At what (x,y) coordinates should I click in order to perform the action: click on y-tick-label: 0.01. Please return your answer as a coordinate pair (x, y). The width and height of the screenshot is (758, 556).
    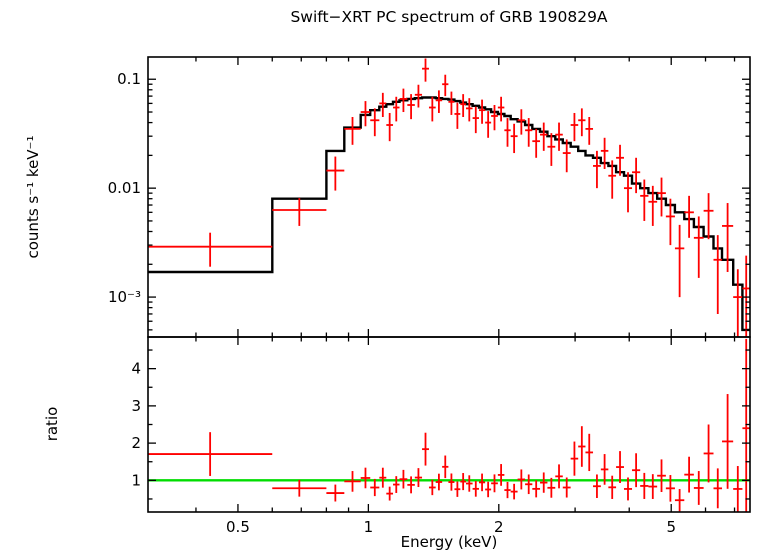
    Looking at the image, I should click on (124, 188).